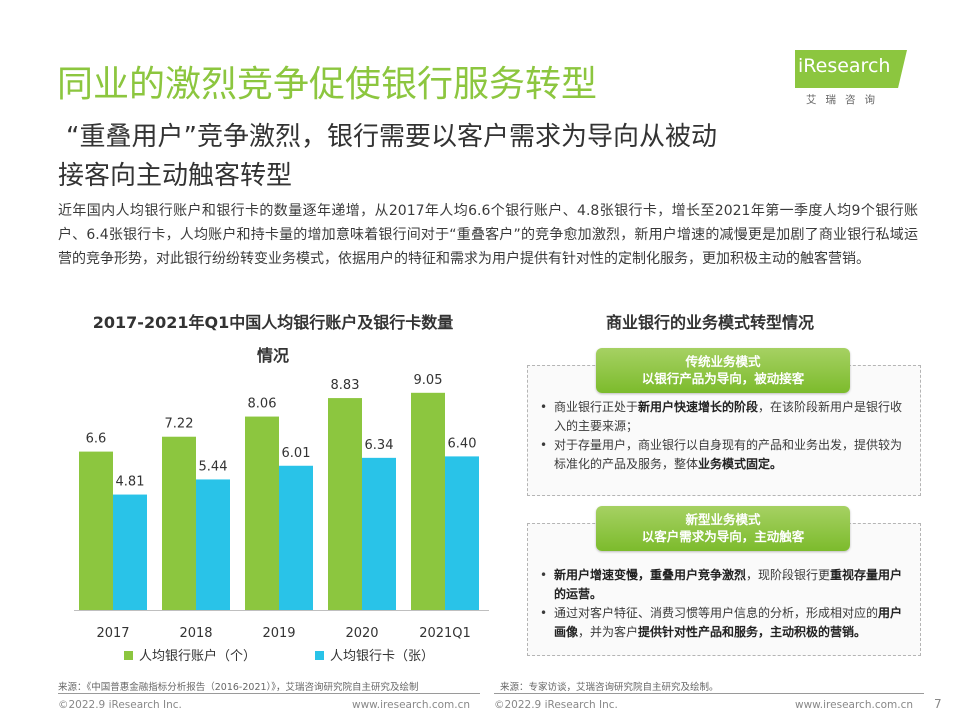  I want to click on x-tick-label: 2020, so click(361, 633).